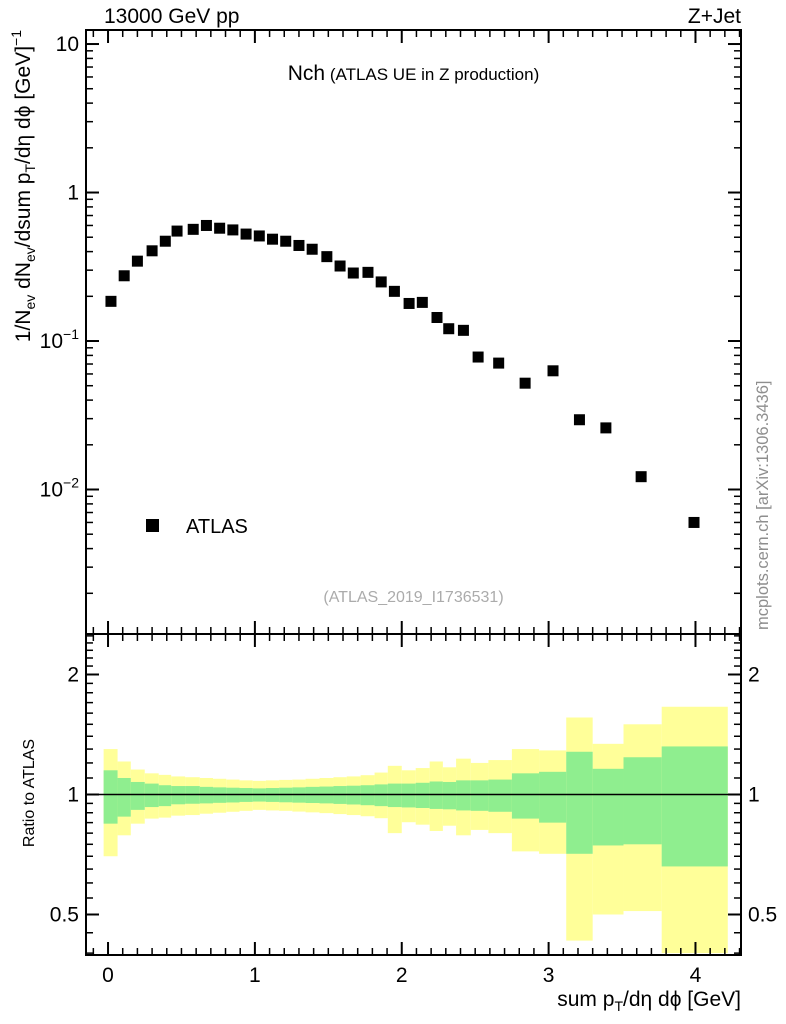 Image resolution: width=786 pixels, height=1024 pixels. What do you see at coordinates (714, 16) in the screenshot?
I see `header-process: Z+Jet` at bounding box center [714, 16].